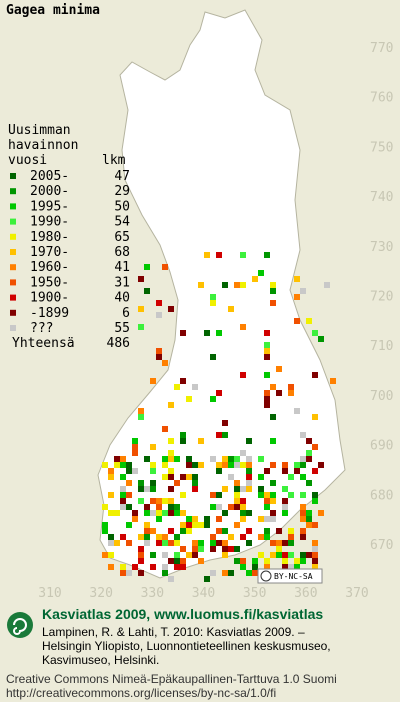  Describe the element at coordinates (381, 346) in the screenshot. I see `grid-label-y: 710` at that location.